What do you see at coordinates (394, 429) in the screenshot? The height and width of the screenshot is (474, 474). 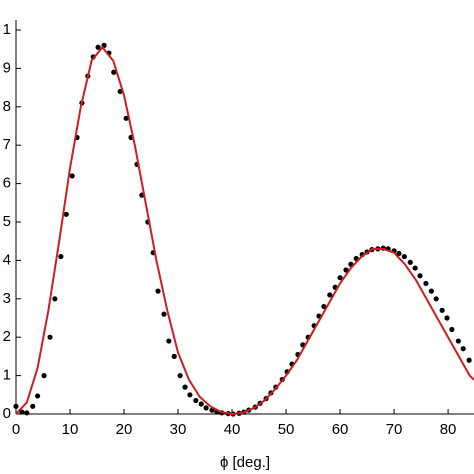 I see `x-tick-label: 70` at bounding box center [394, 429].